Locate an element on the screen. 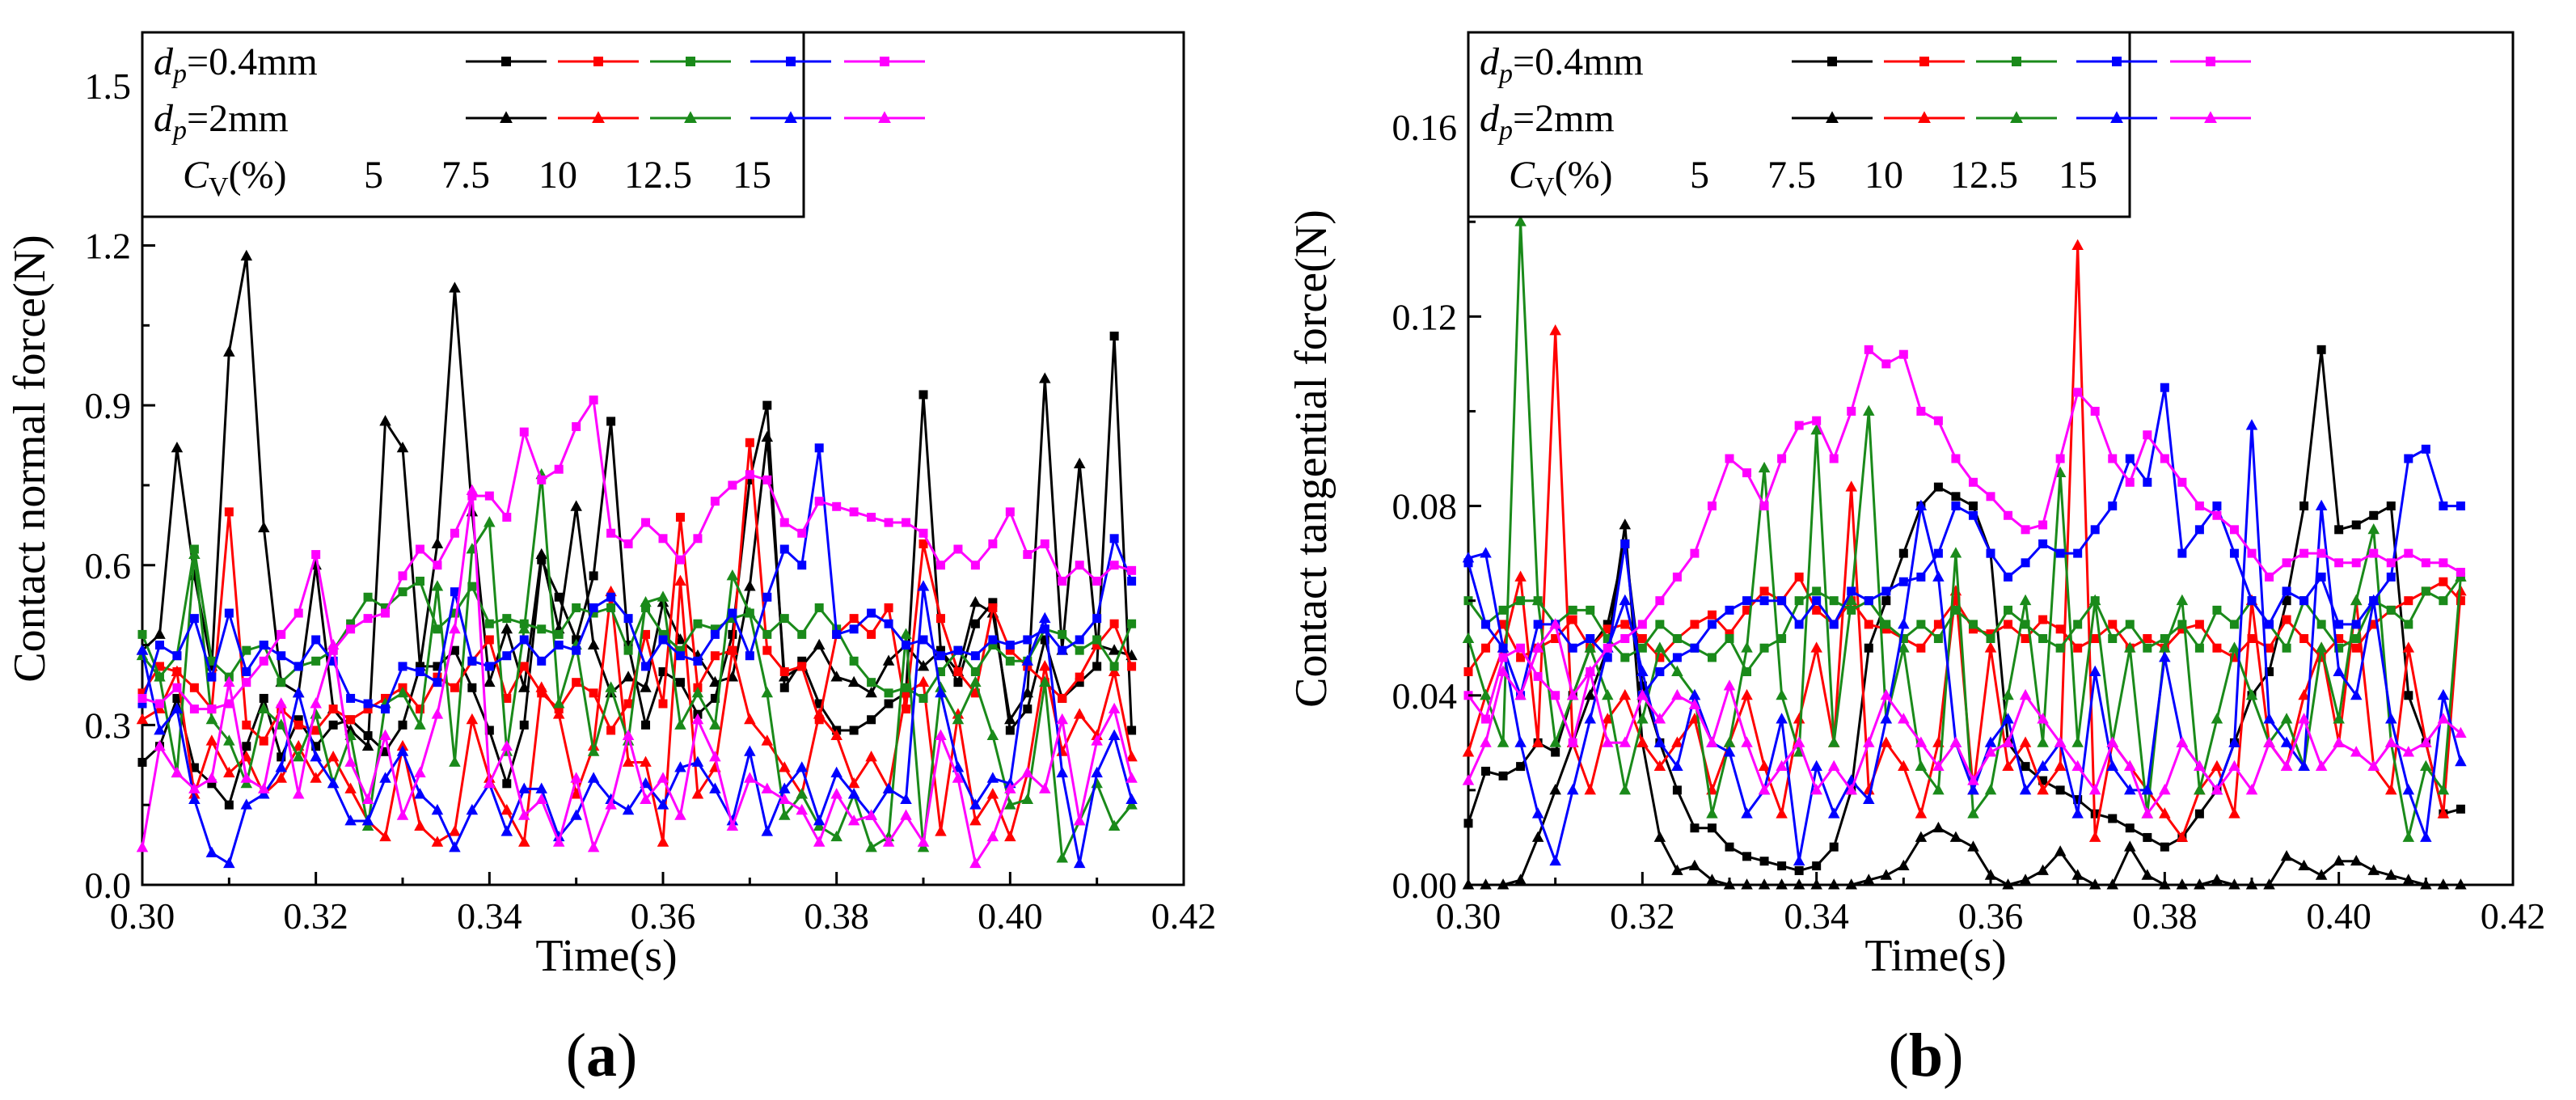  series-line is located at coordinates (637, 724).